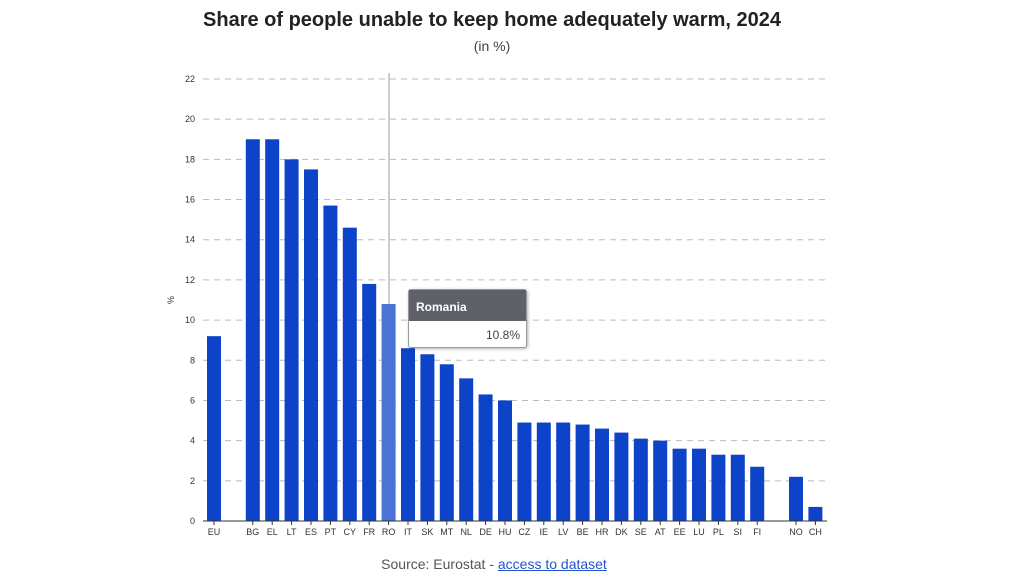  I want to click on x-tick-label: PT, so click(331, 532).